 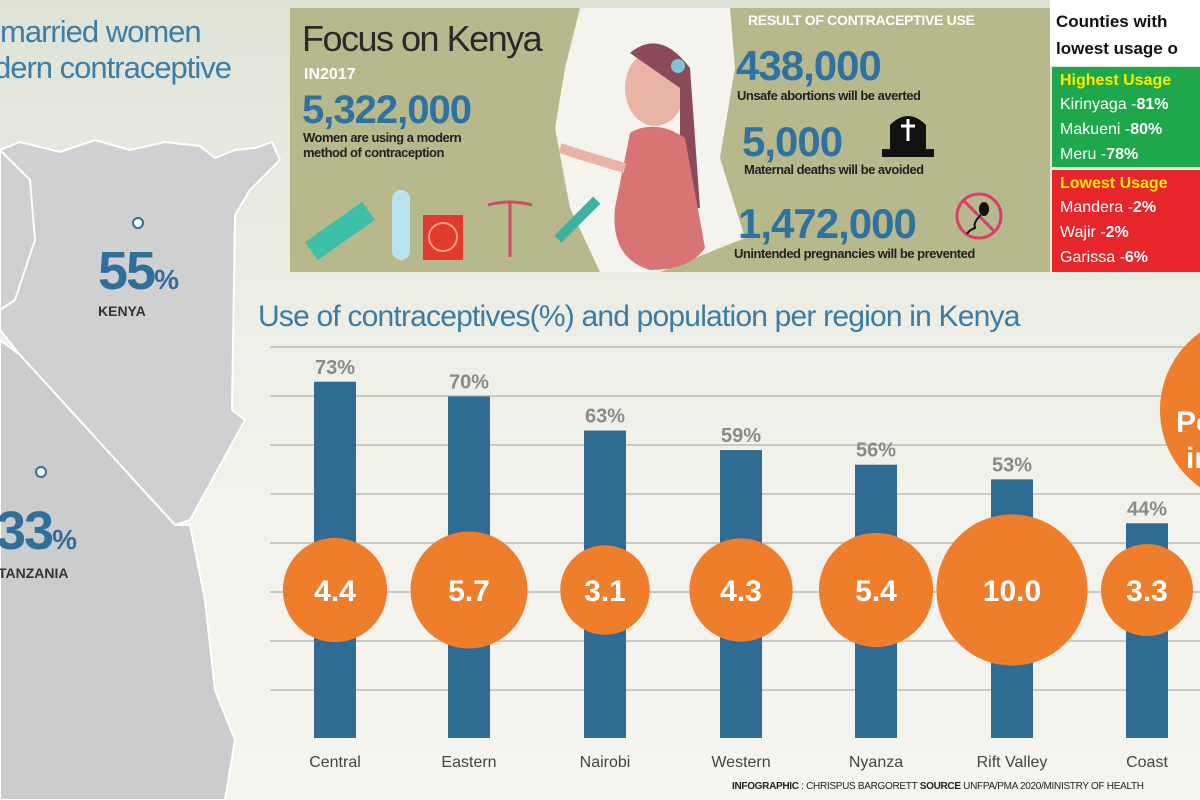 I want to click on bar-value-label: 73%, so click(x=335, y=368).